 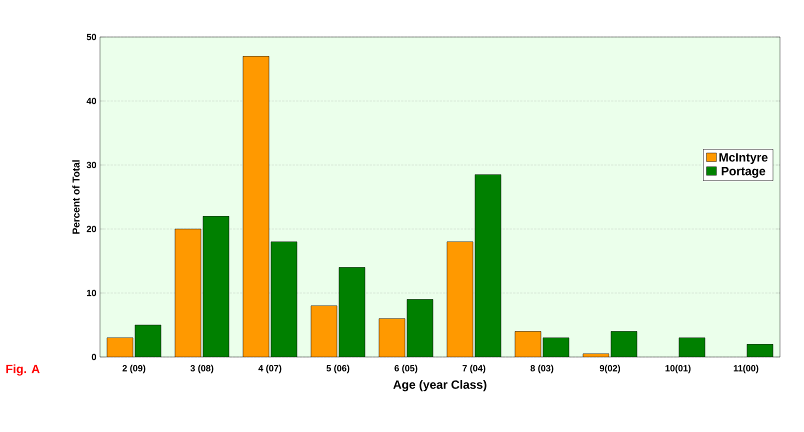 What do you see at coordinates (338, 369) in the screenshot?
I see `x-tick-label: 5 (06)` at bounding box center [338, 369].